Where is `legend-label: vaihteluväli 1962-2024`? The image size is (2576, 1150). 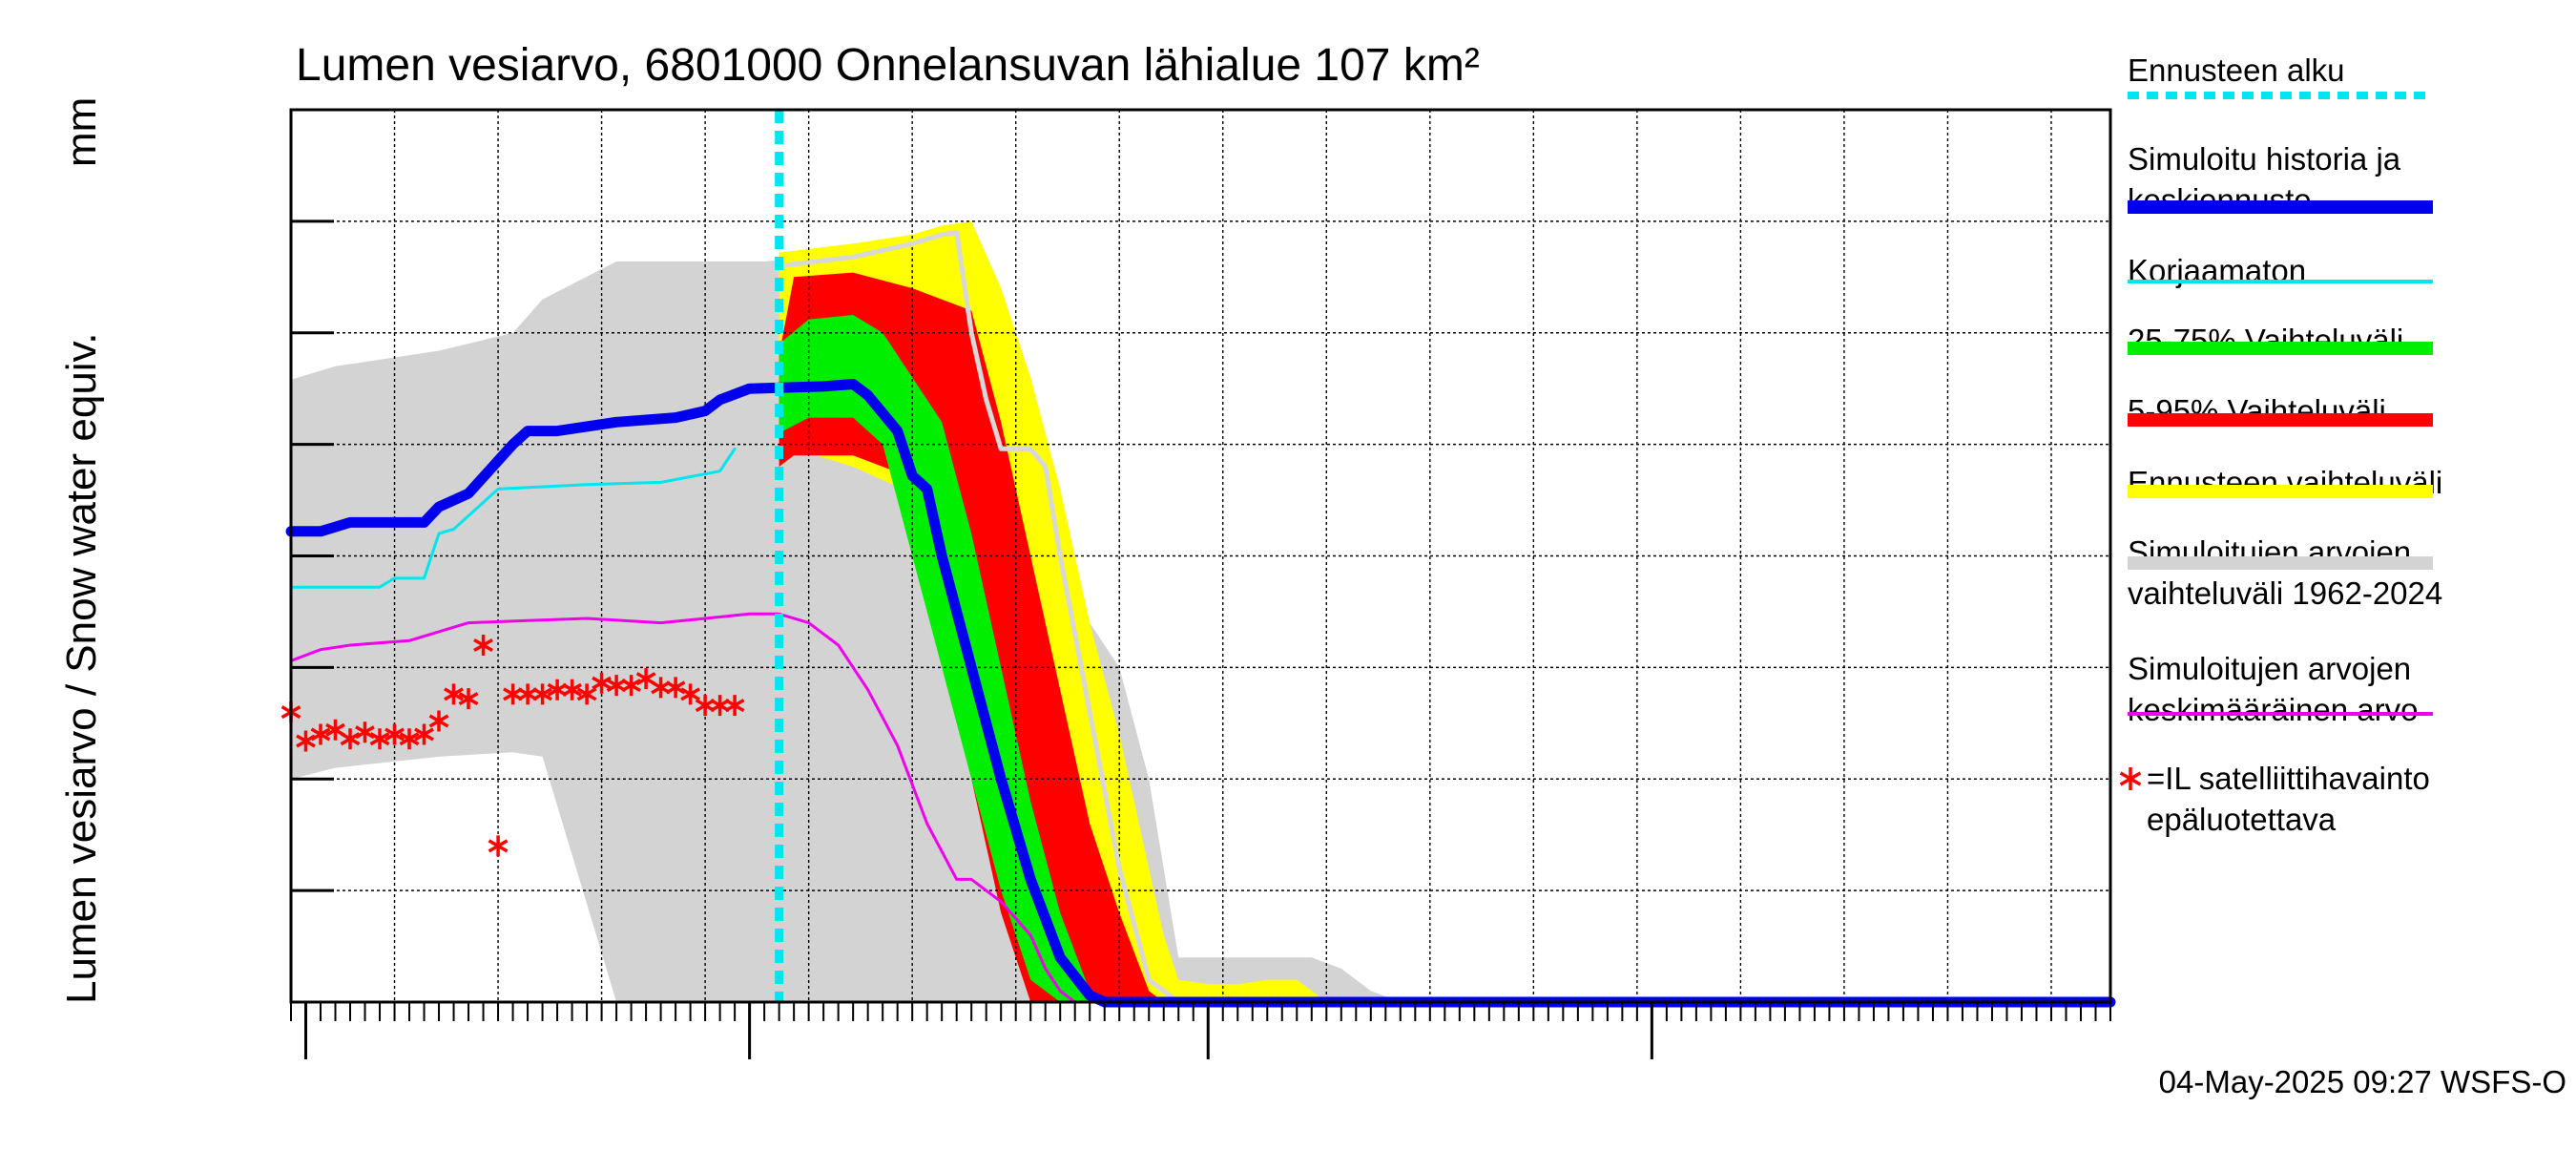
legend-label: vaihteluväli 1962-2024 is located at coordinates (2285, 593).